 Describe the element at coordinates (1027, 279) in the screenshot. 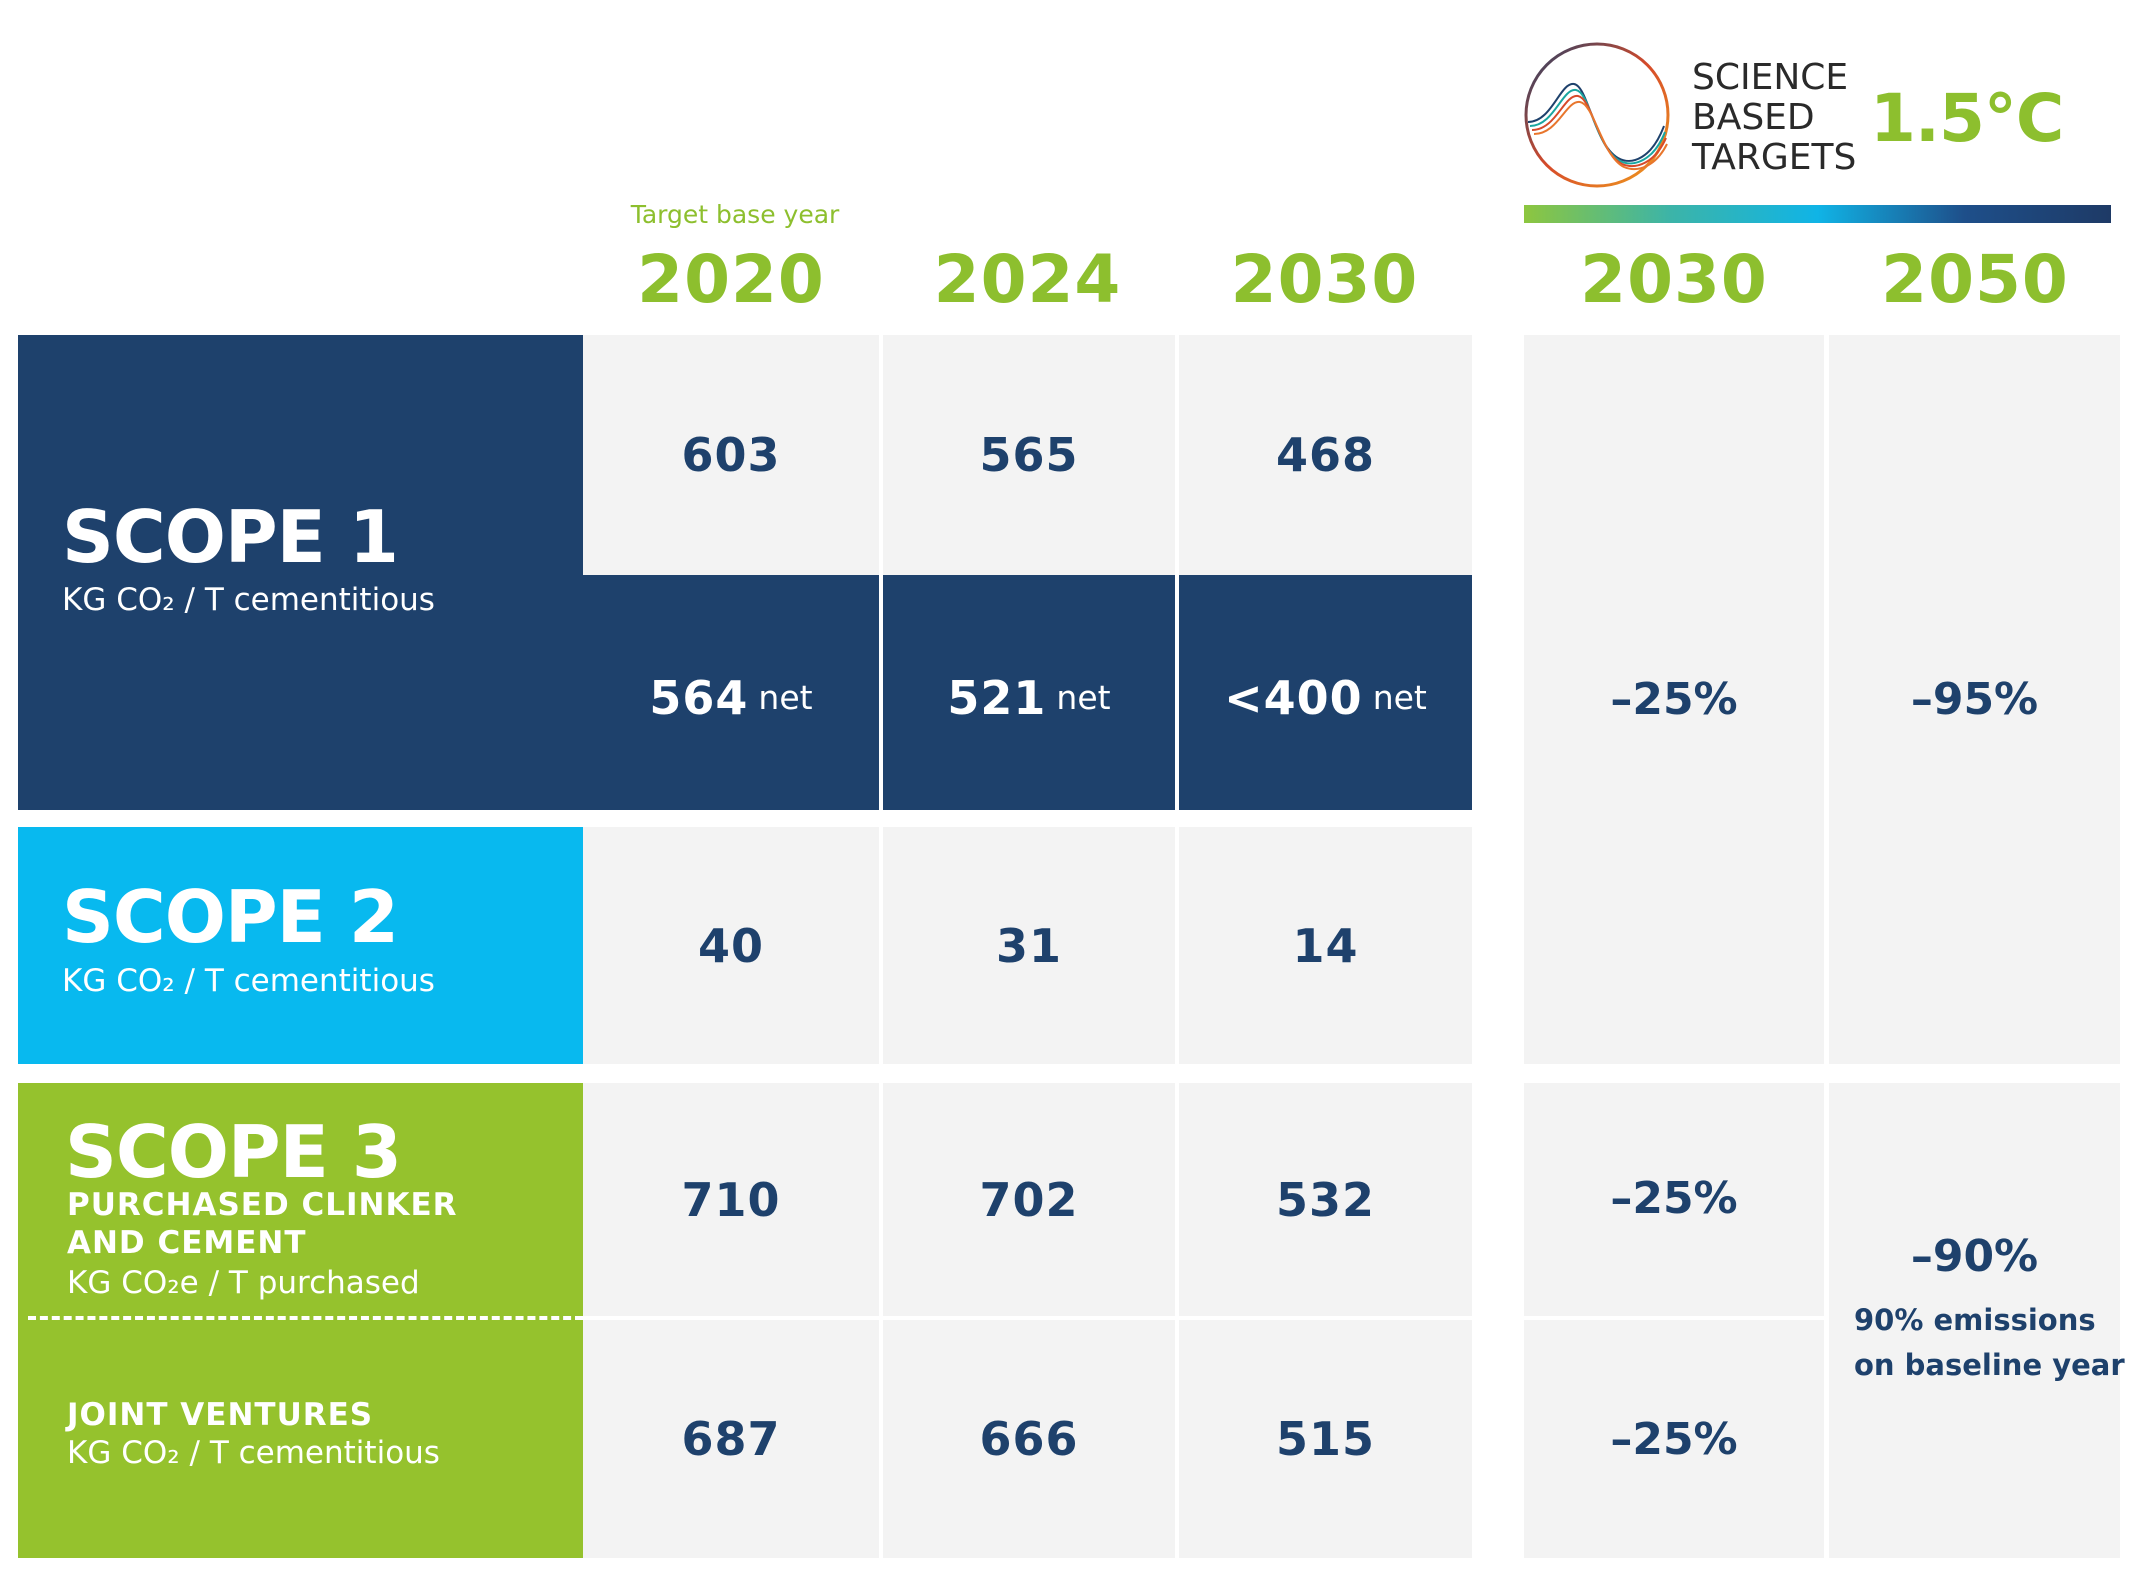

I see `year-2024-header: 2024` at that location.